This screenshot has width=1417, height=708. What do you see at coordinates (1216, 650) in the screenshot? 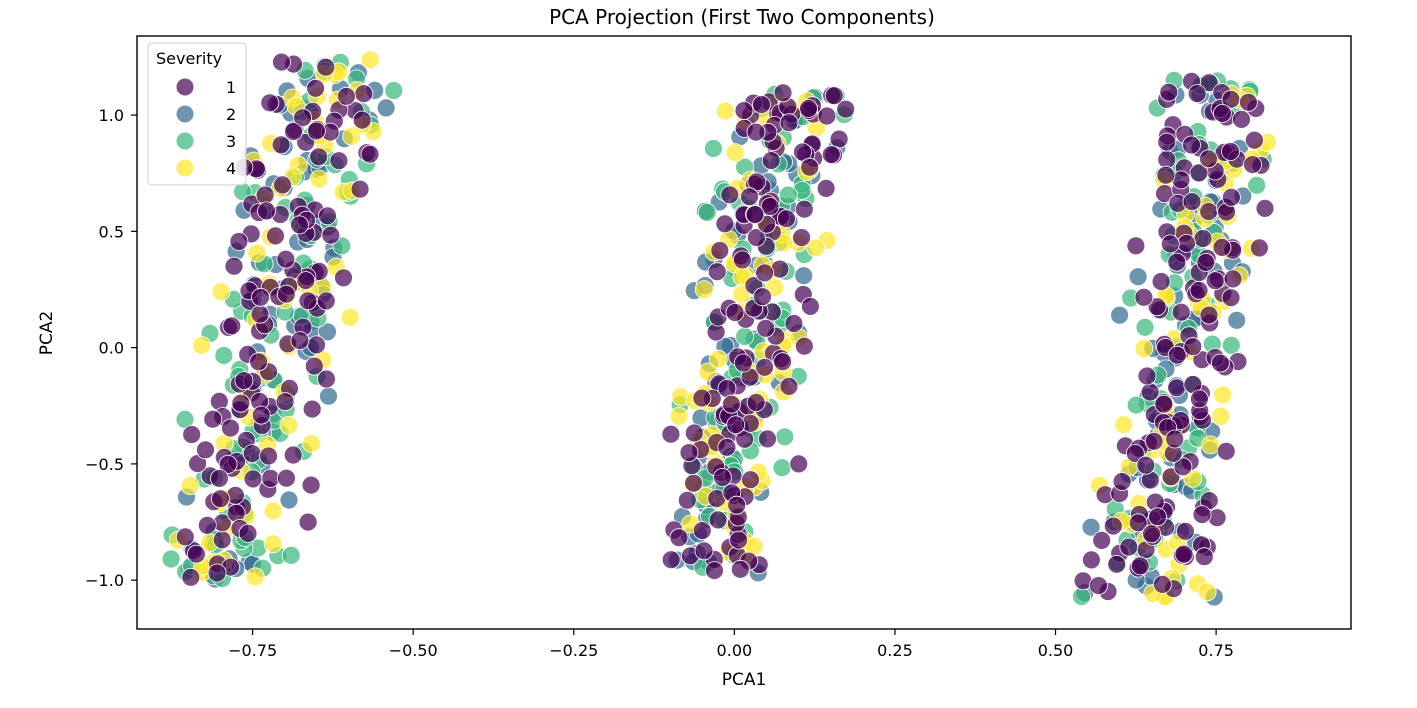
I see `x-tick-label: 0.75` at bounding box center [1216, 650].